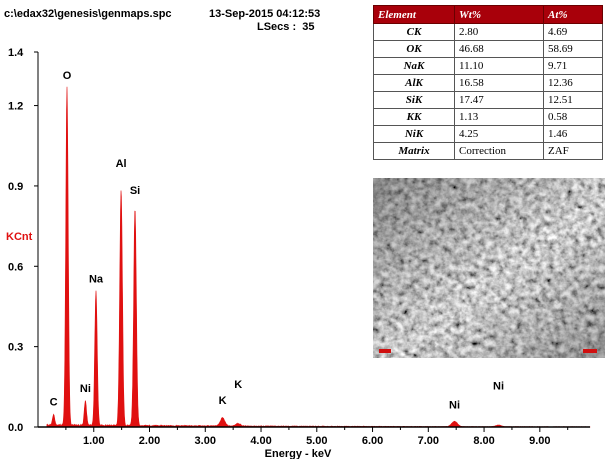  What do you see at coordinates (15, 187) in the screenshot?
I see `y-tick-label: 0.9` at bounding box center [15, 187].